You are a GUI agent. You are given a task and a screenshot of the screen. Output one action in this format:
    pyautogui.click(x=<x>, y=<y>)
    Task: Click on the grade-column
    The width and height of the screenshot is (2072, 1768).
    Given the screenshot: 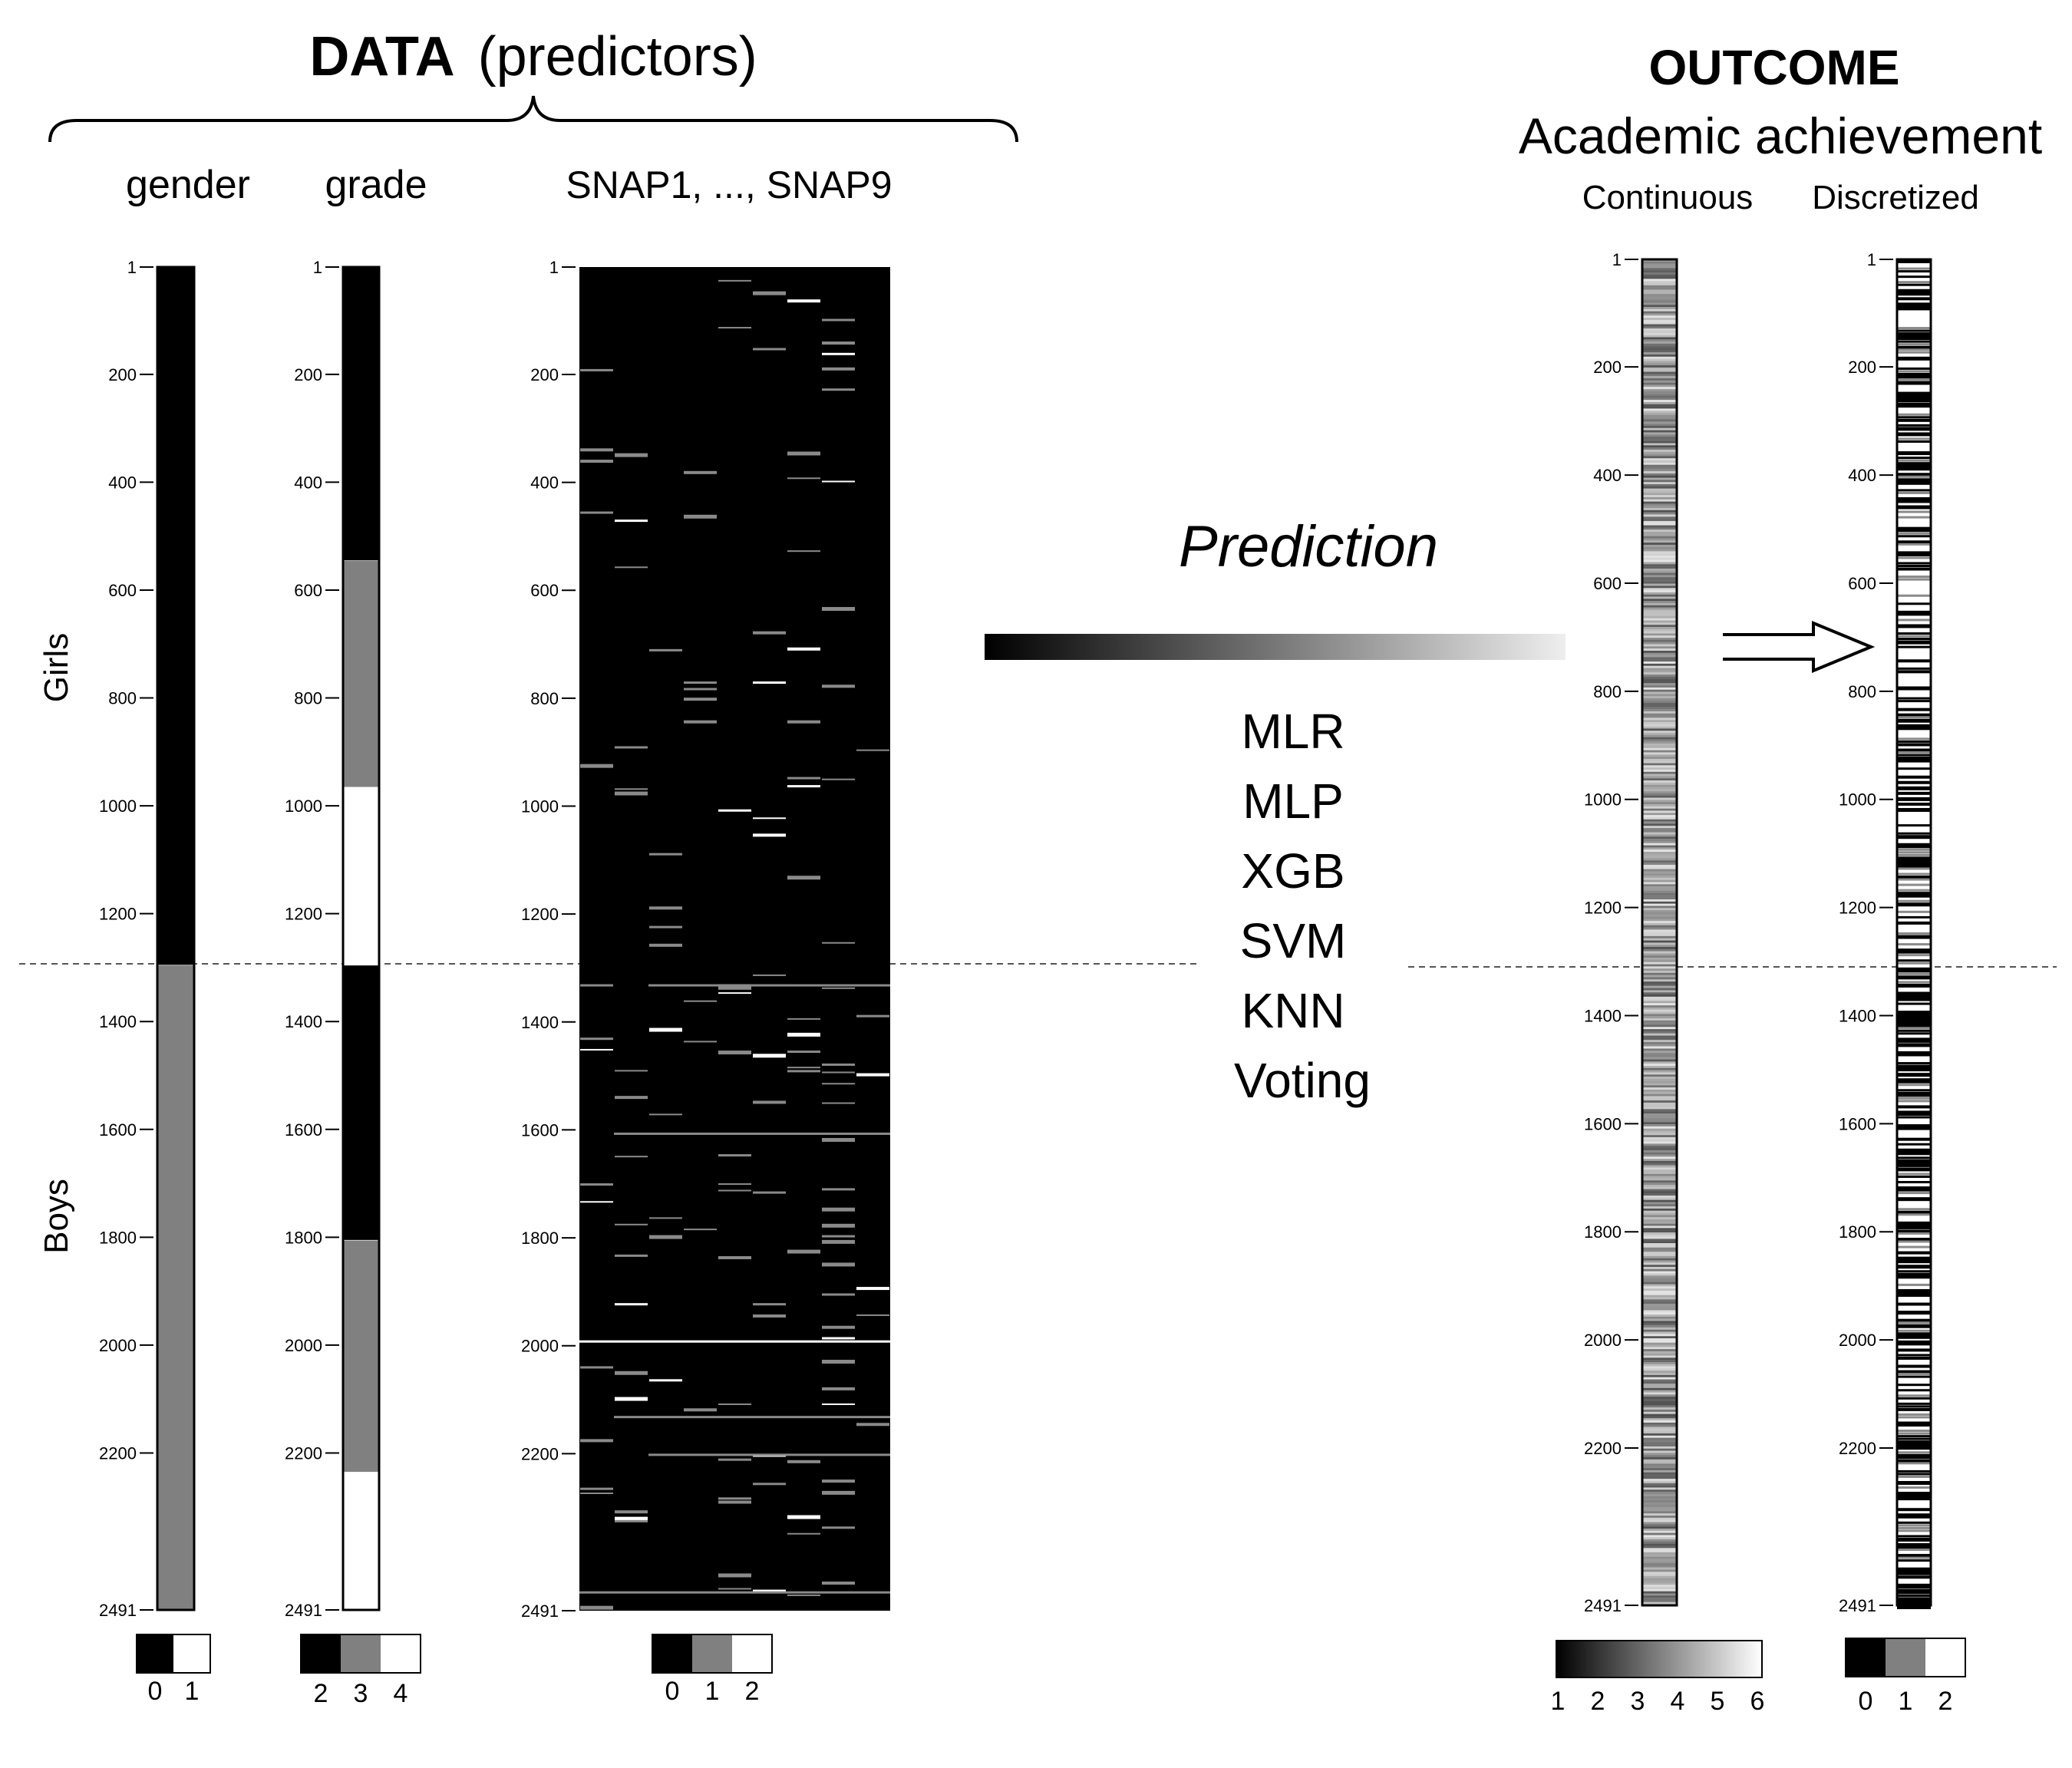 What is the action you would take?
    pyautogui.click(x=361, y=939)
    